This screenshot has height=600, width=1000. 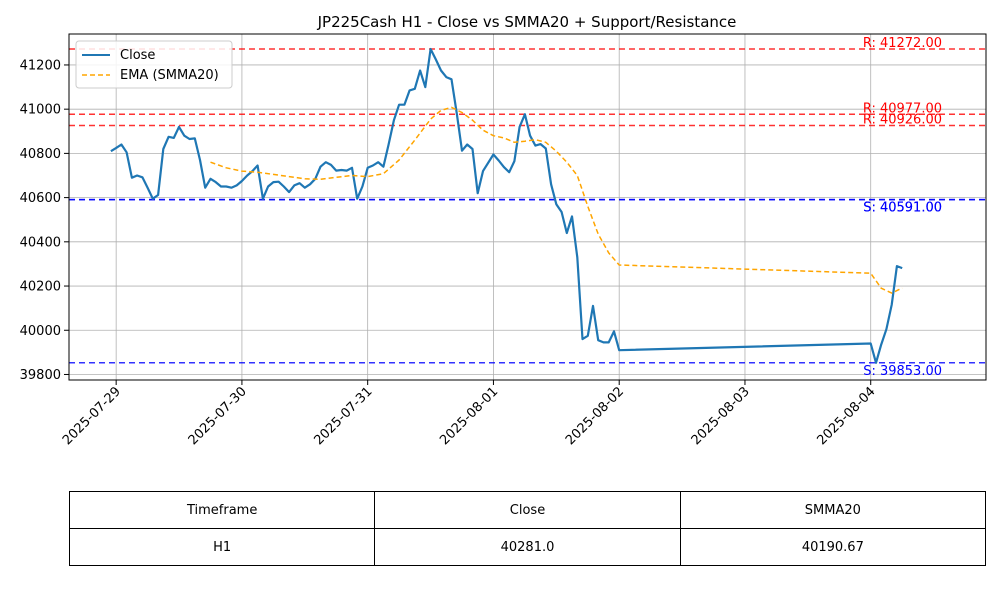 I want to click on x-tick-label: 2025-07-31, so click(x=343, y=416).